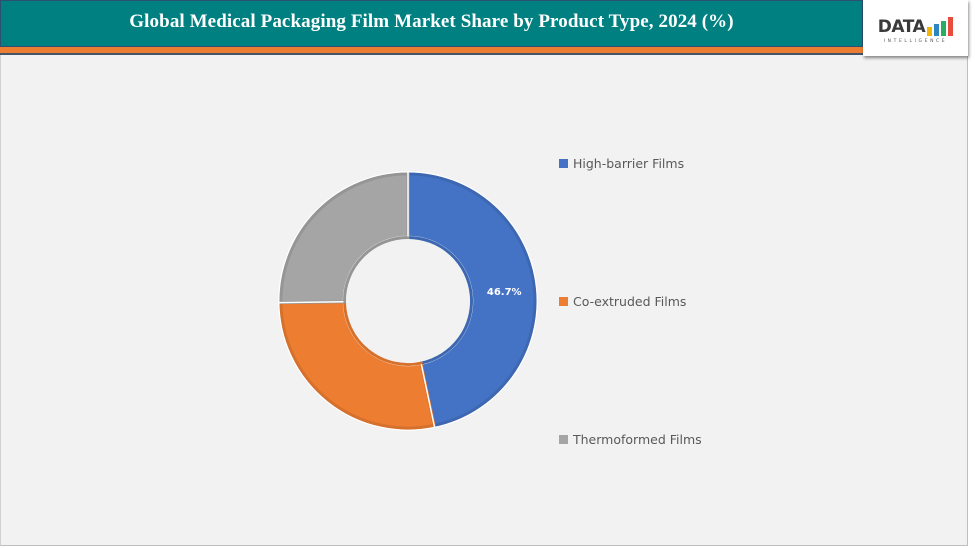 Image resolution: width=975 pixels, height=548 pixels. I want to click on legend-label: High-barrier Films, so click(629, 163).